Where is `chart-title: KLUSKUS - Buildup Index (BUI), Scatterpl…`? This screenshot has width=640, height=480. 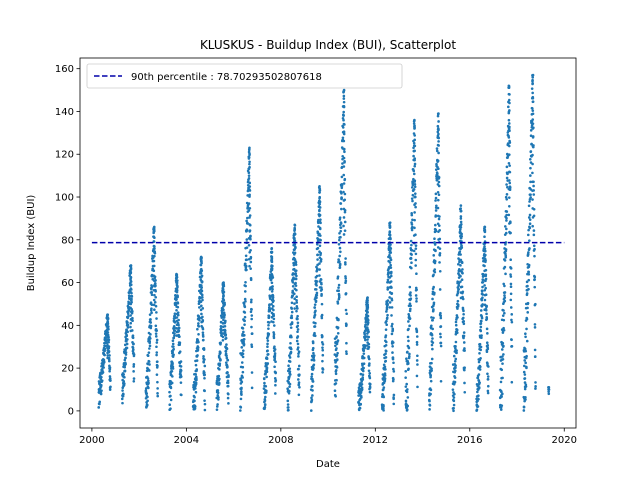
chart-title: KLUSKUS - Buildup Index (BUI), Scatterpl… is located at coordinates (328, 45).